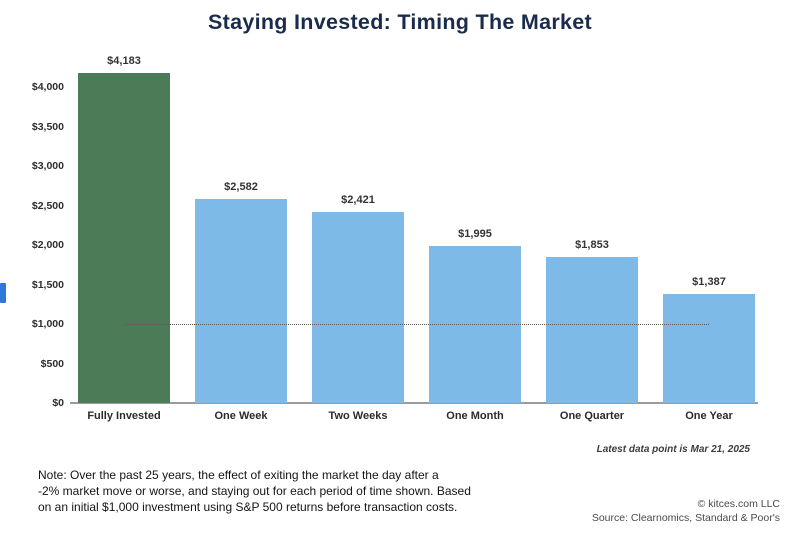  I want to click on bar-value-label: $2,582, so click(241, 187).